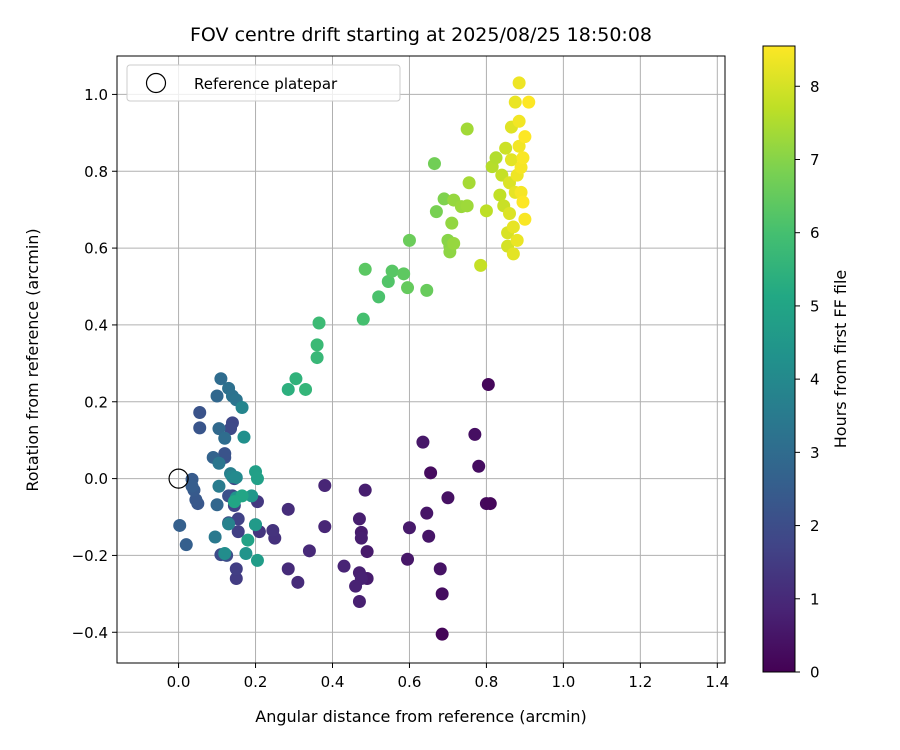  I want to click on y-tick-label: 0.4, so click(96, 325).